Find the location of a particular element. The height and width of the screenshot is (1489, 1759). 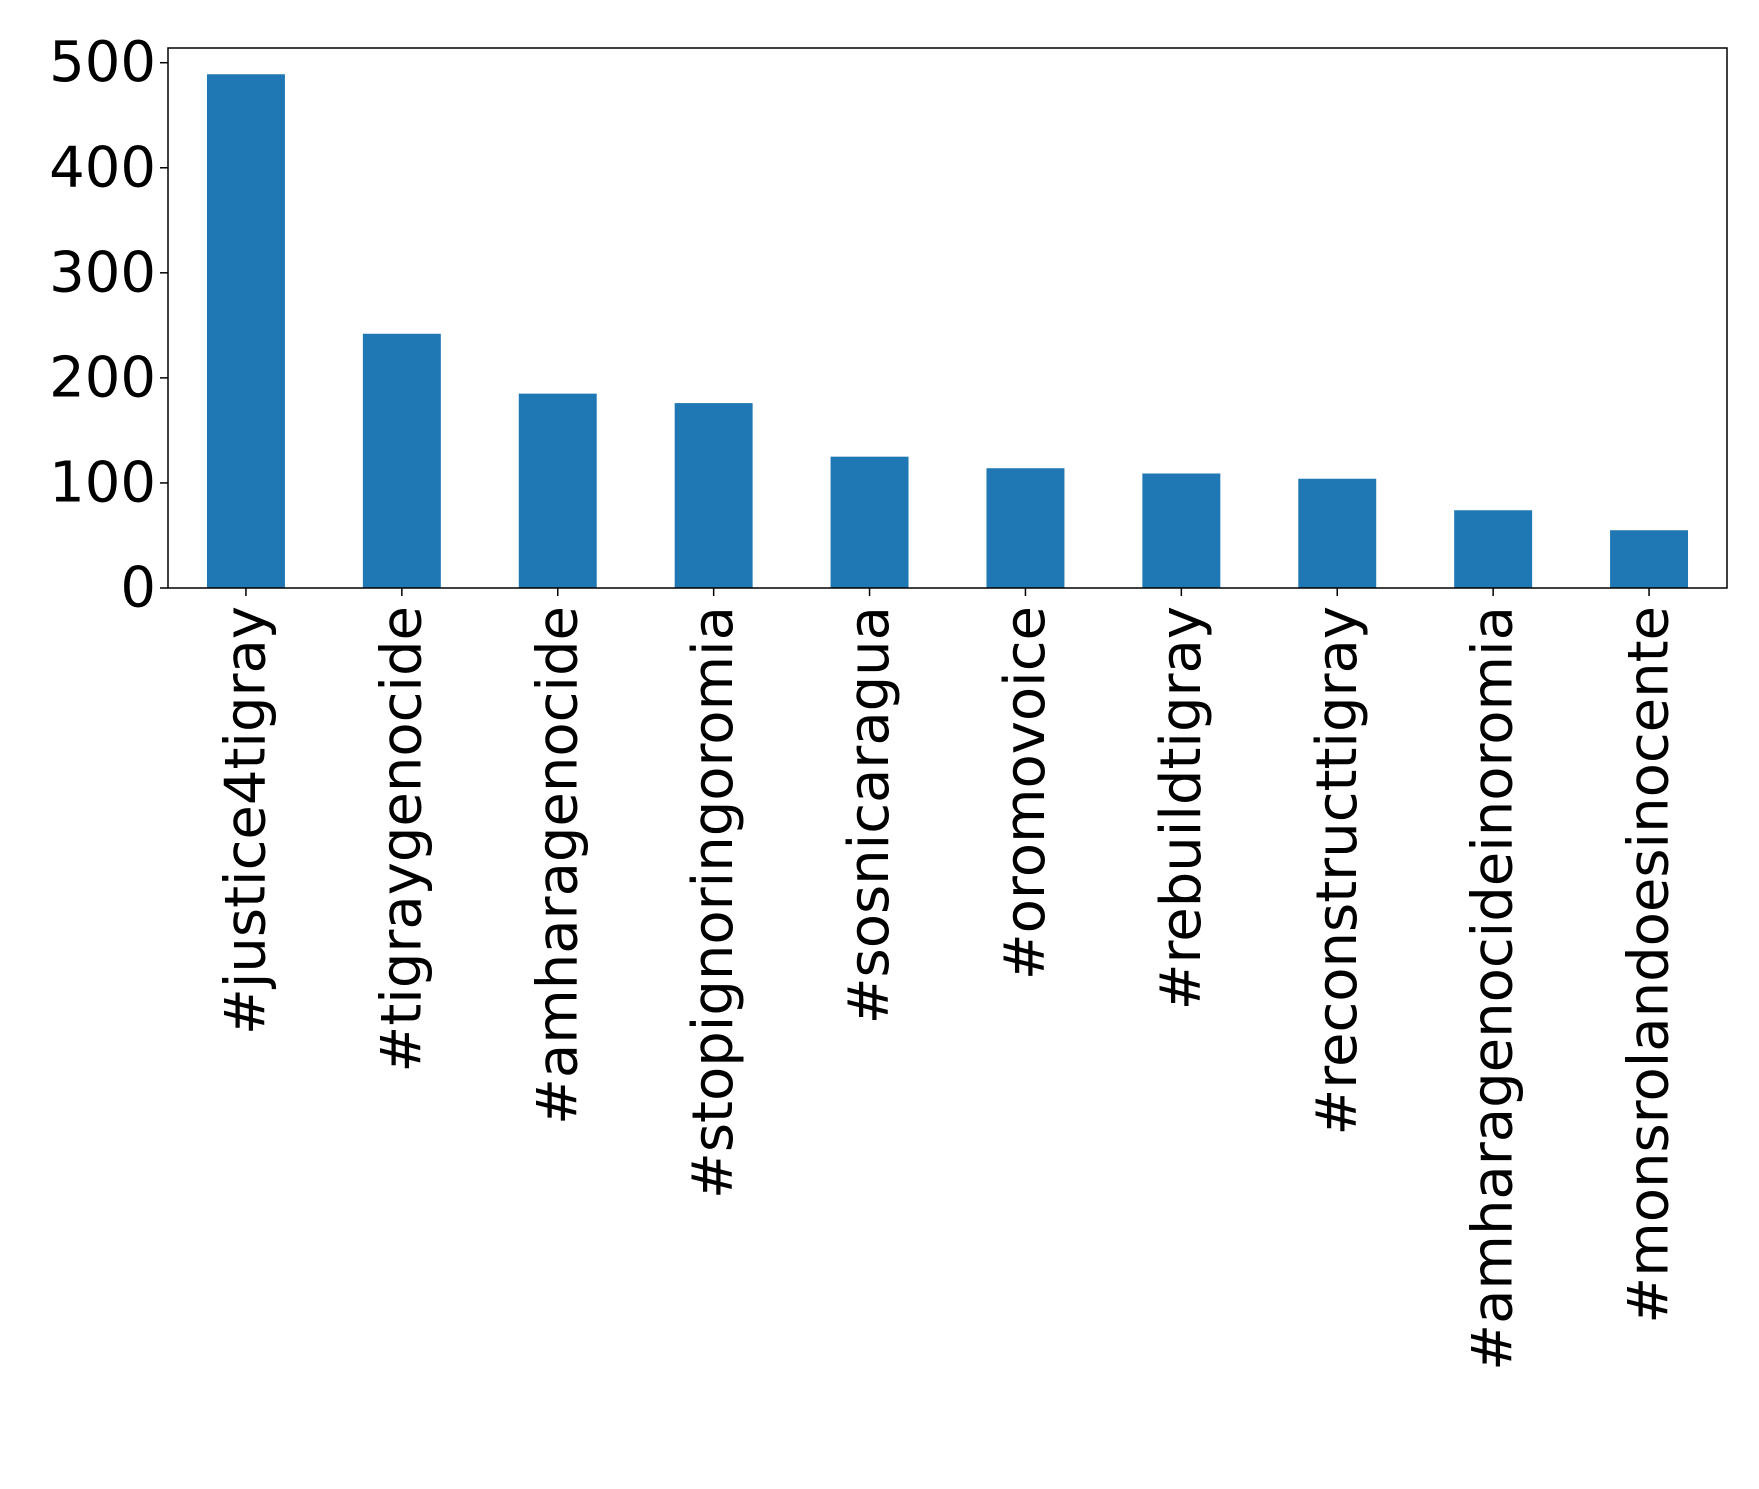

y-tick-label: 500 is located at coordinates (102, 62).